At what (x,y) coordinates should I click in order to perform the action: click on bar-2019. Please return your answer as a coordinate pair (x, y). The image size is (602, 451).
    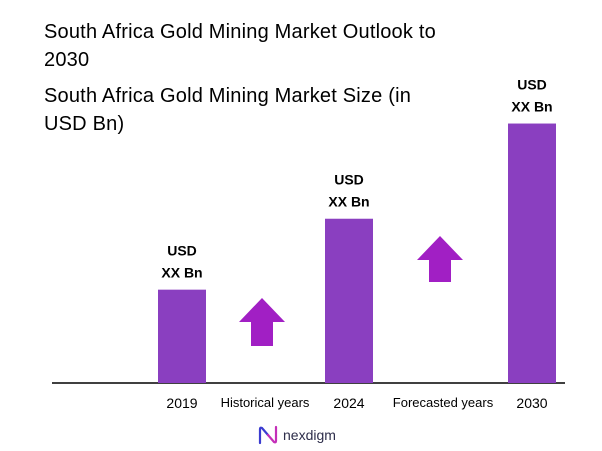
    Looking at the image, I should click on (182, 336).